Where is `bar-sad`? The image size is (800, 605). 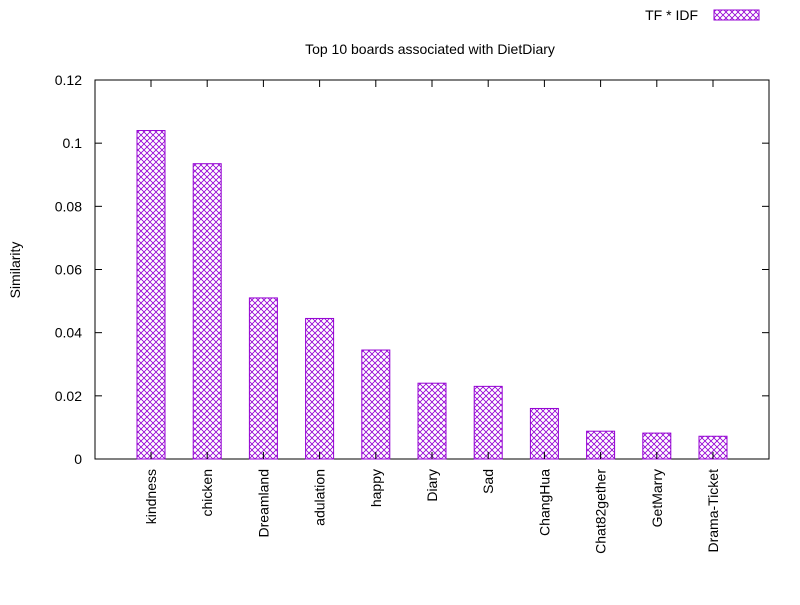
bar-sad is located at coordinates (488, 422).